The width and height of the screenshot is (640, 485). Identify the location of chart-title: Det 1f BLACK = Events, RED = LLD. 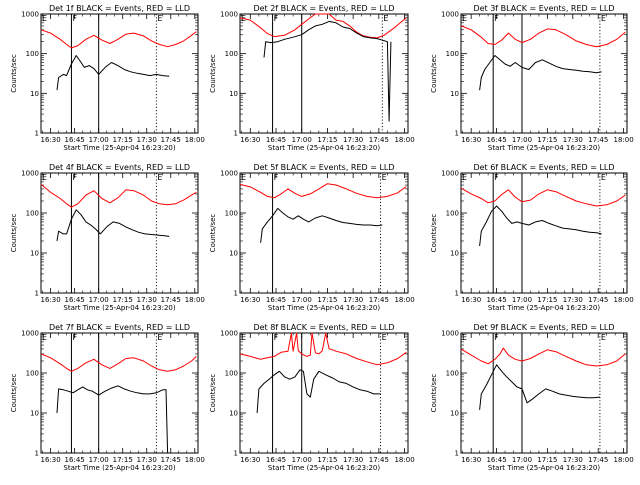
(119, 8).